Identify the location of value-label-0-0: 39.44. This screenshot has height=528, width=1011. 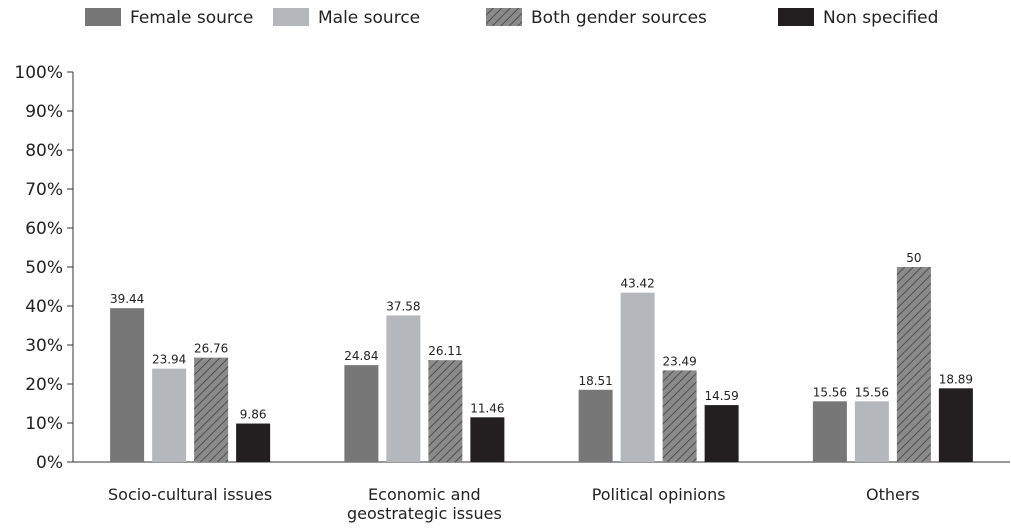
(127, 299).